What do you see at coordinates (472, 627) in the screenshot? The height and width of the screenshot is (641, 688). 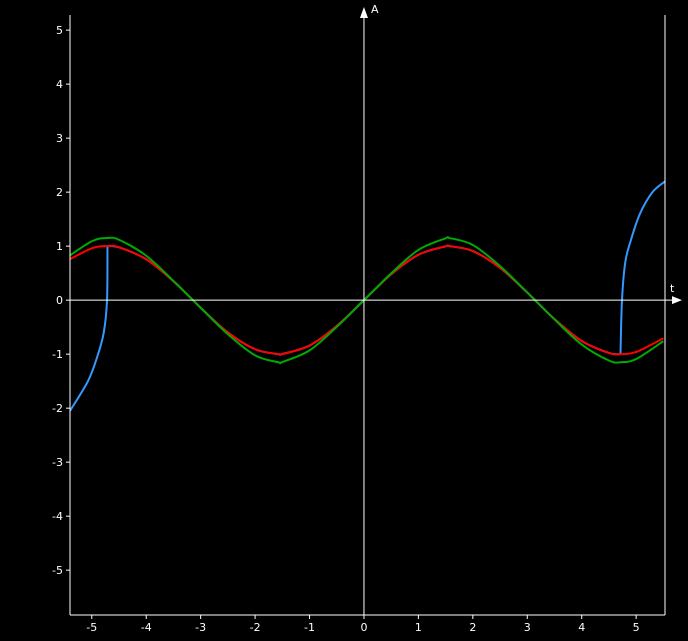 I see `x-tick-label: 2` at bounding box center [472, 627].